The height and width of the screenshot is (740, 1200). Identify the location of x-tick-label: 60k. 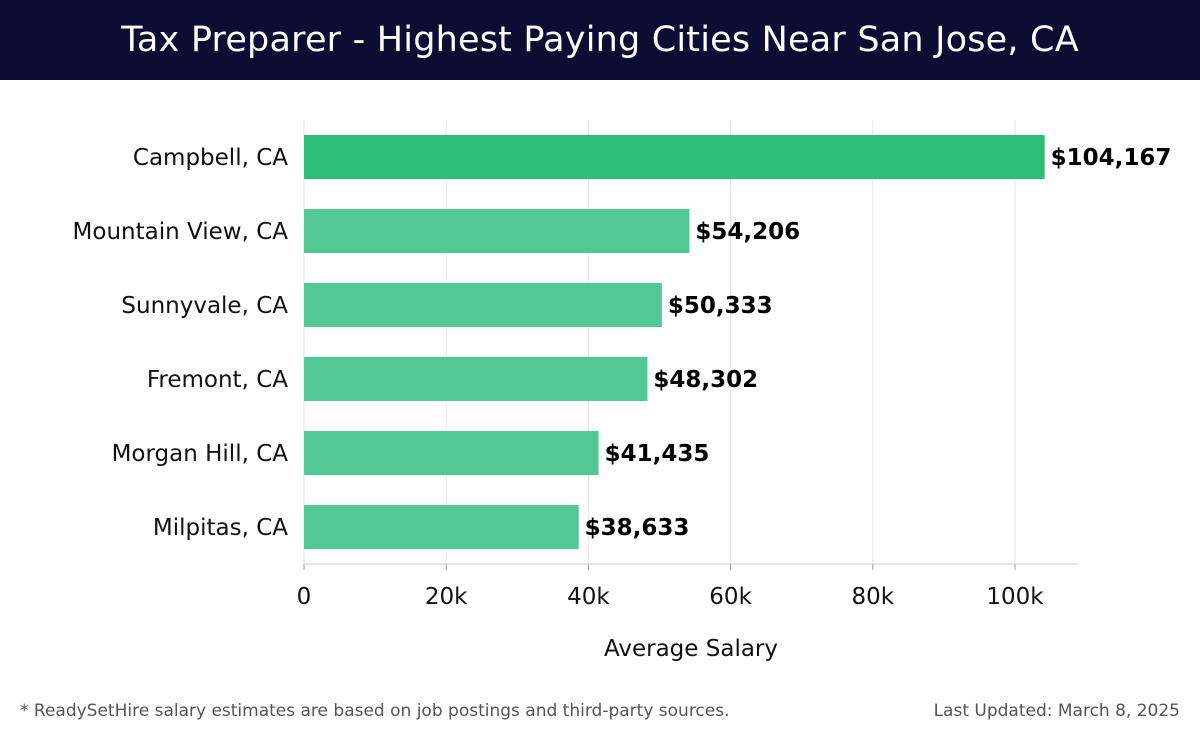
(730, 597).